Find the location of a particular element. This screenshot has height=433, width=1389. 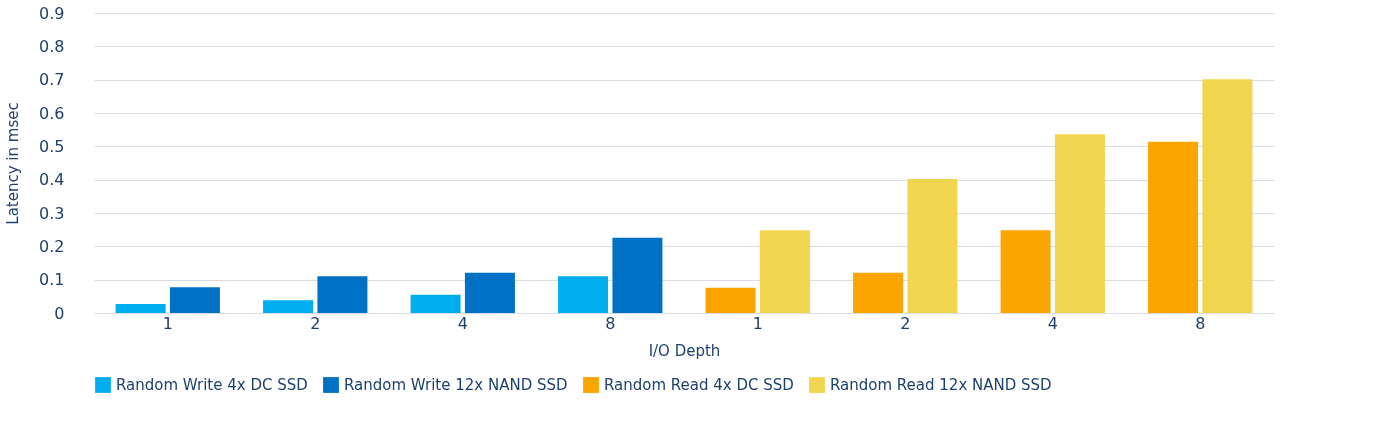

y-tick-label: 0.2 is located at coordinates (52, 246).